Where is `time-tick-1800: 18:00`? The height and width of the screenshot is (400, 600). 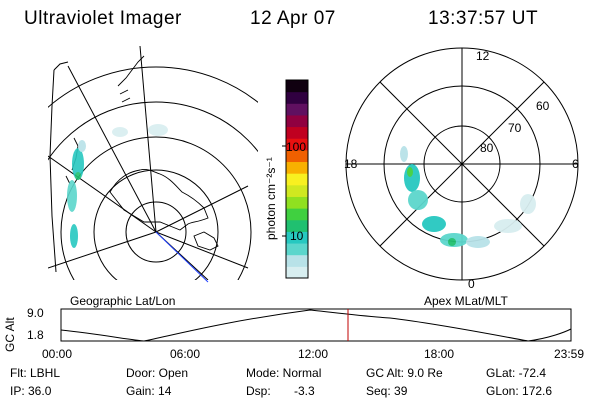 time-tick-1800: 18:00 is located at coordinates (439, 354).